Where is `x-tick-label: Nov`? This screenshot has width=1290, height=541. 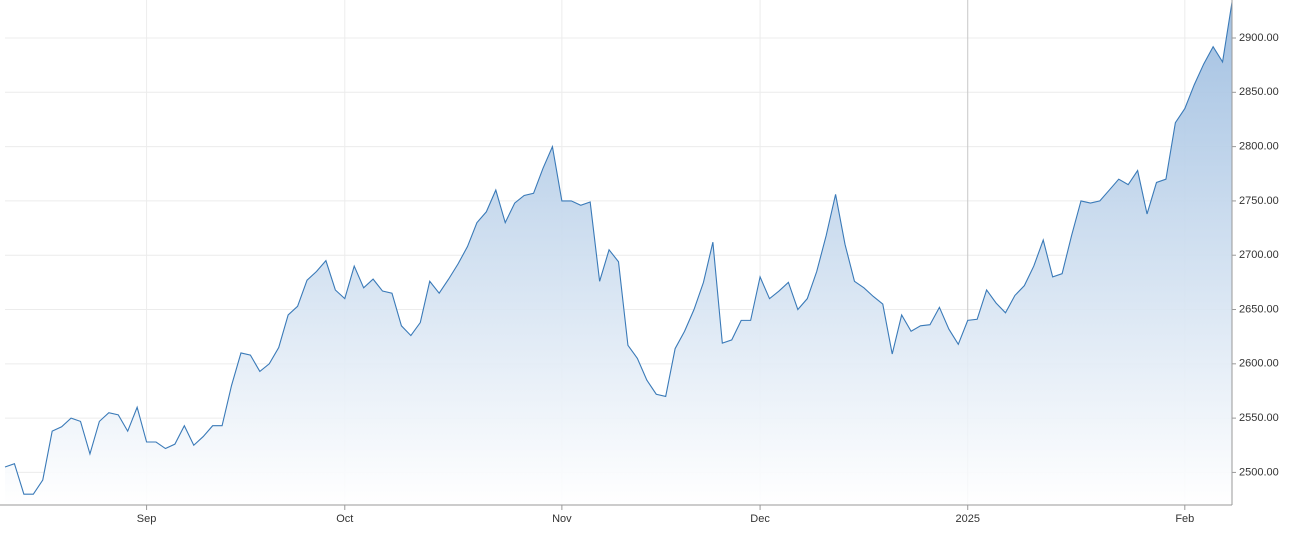
x-tick-label: Nov is located at coordinates (562, 519).